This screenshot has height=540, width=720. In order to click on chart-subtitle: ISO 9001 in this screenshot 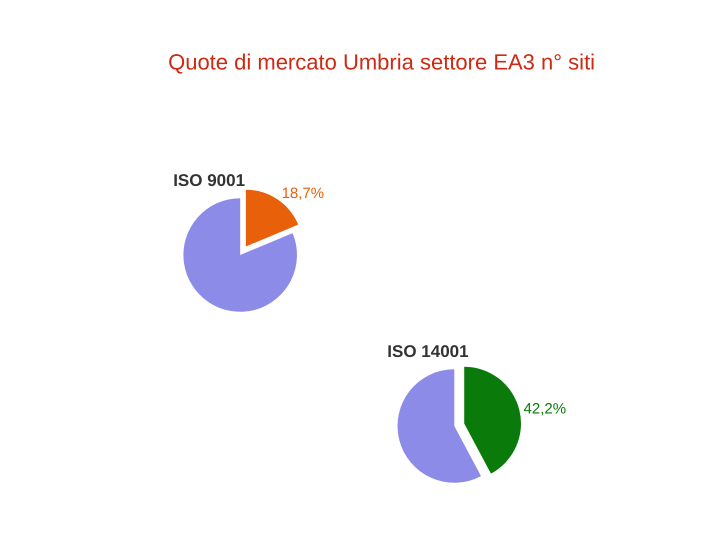, I will do `click(209, 180)`.